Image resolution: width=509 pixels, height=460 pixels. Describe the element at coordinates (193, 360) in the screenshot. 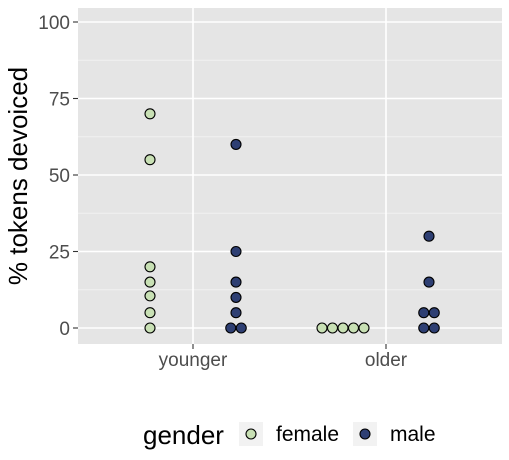

I see `x-tick-label: younger` at that location.